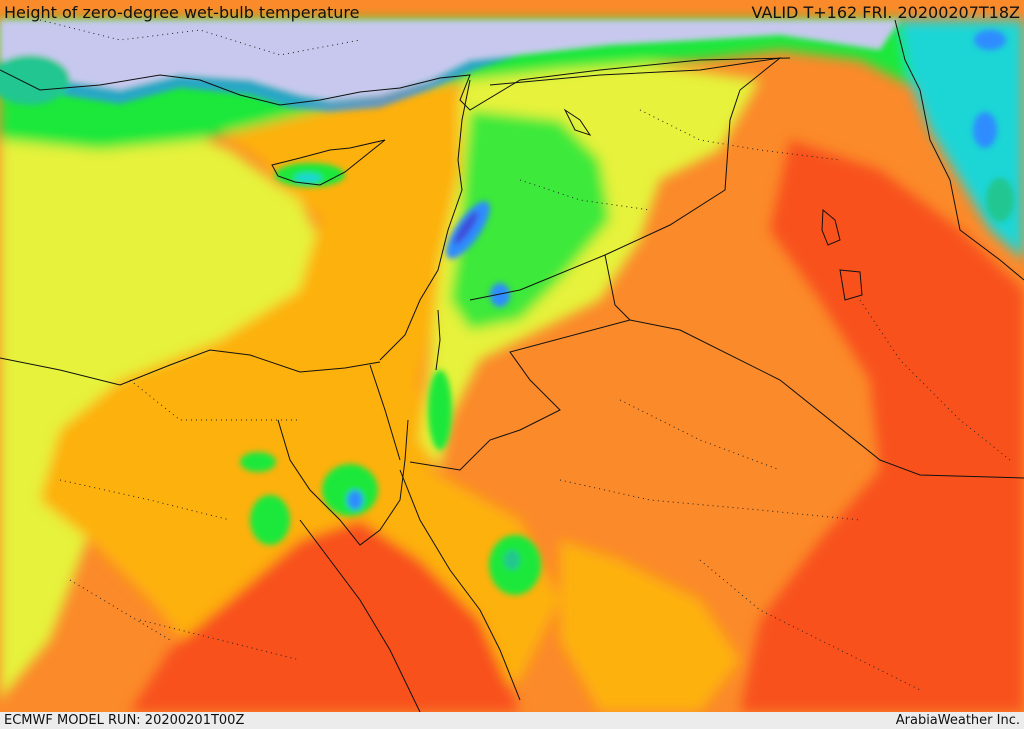 The width and height of the screenshot is (1024, 729). I want to click on aegean-teal, so click(35, 80).